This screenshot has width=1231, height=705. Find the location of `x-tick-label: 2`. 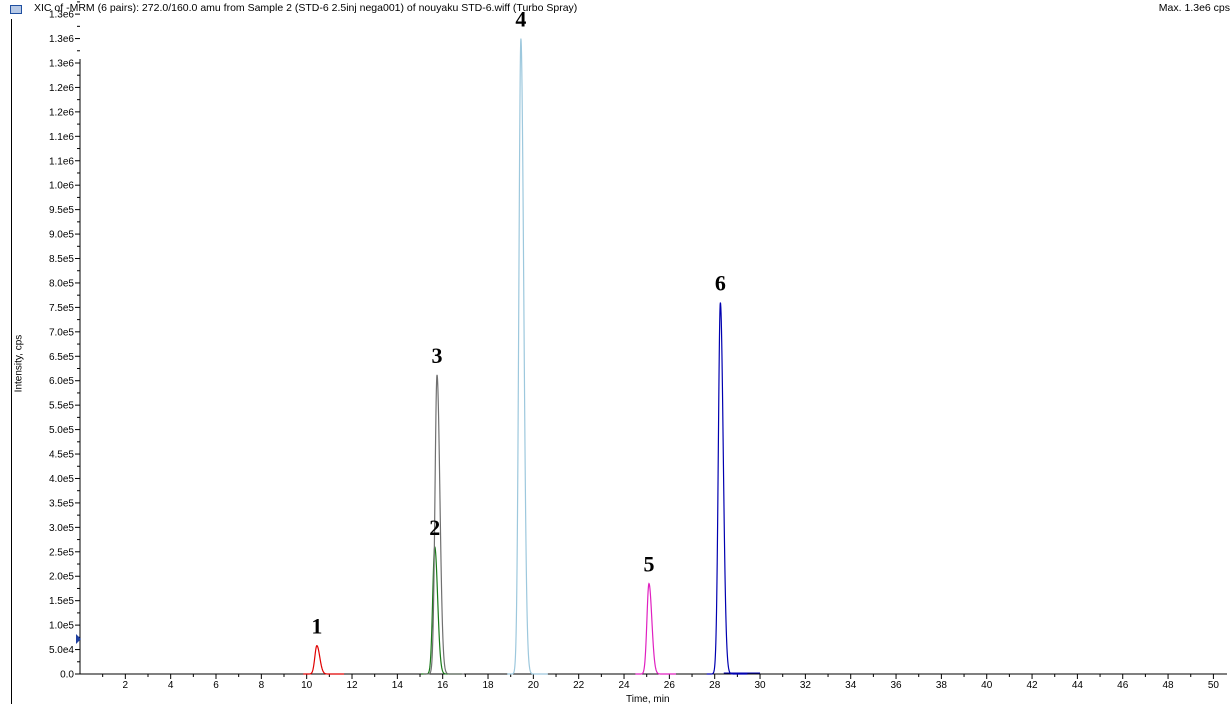

x-tick-label: 2 is located at coordinates (126, 685).